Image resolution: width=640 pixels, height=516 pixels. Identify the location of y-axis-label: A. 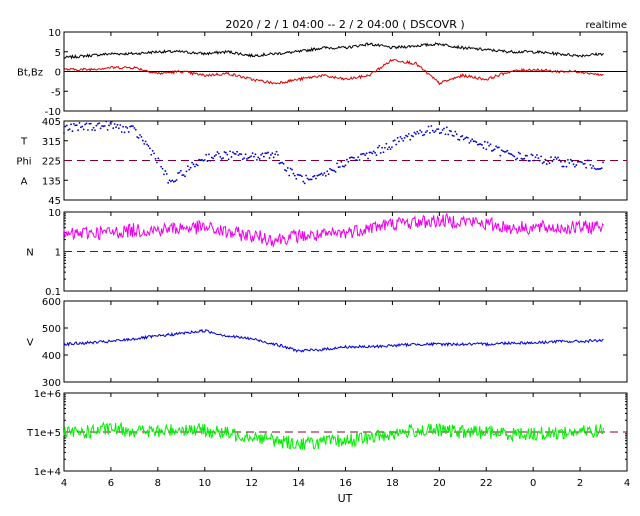
(24, 182).